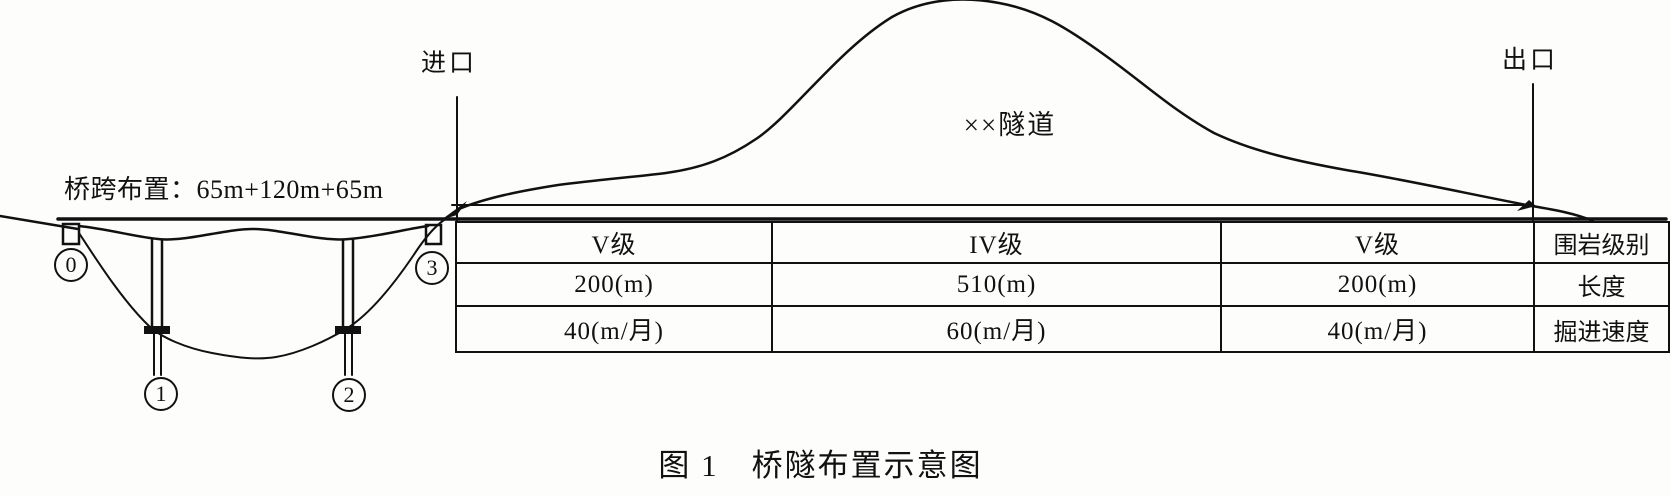  Describe the element at coordinates (348, 330) in the screenshot. I see `pier-2-footing` at that location.